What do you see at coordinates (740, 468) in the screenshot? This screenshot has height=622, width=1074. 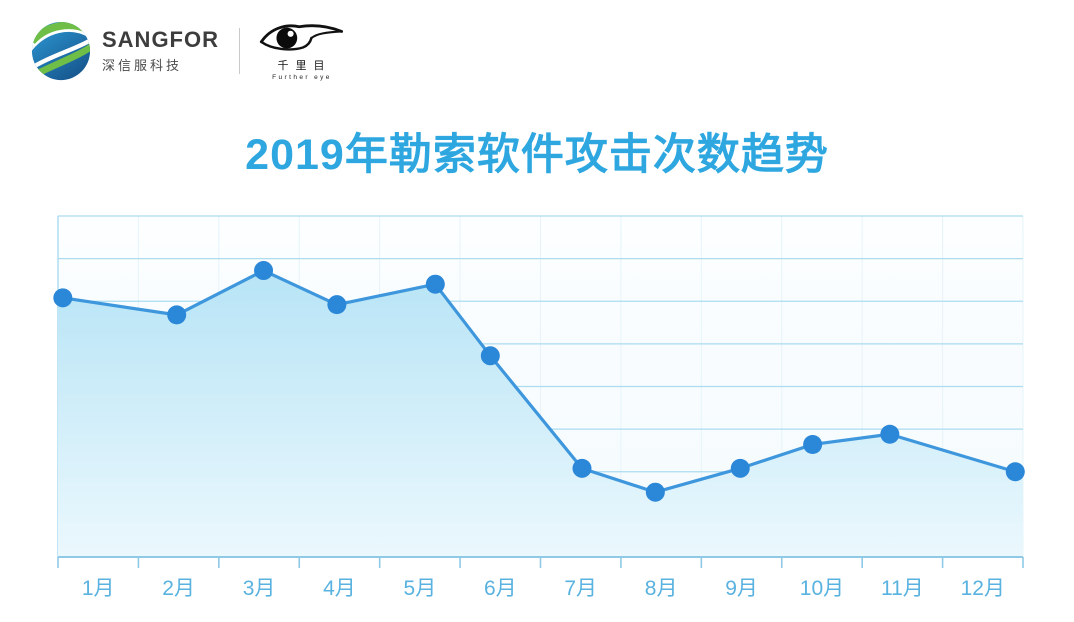 I see `data-point-9月` at bounding box center [740, 468].